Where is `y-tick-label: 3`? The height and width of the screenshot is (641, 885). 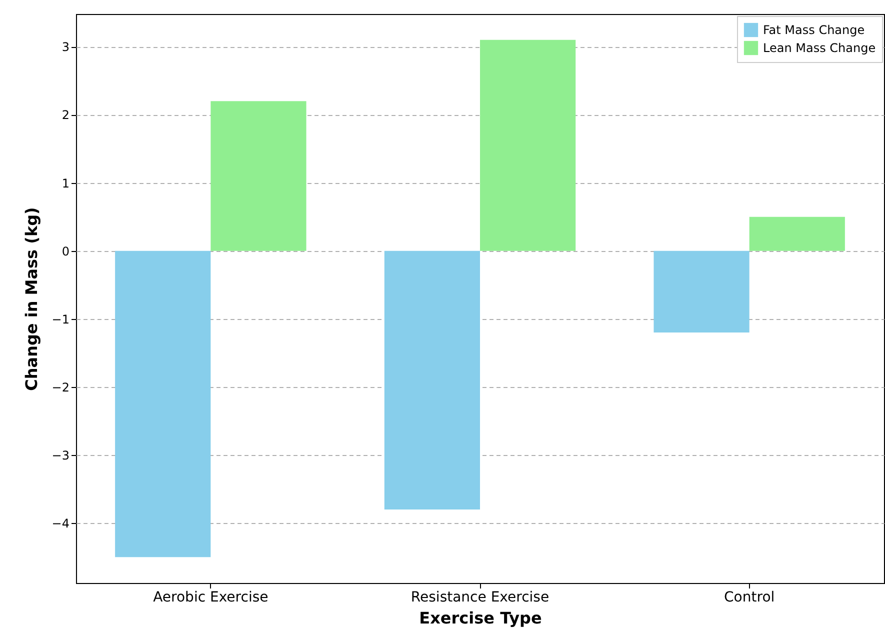
y-tick-label: 3 is located at coordinates (66, 47).